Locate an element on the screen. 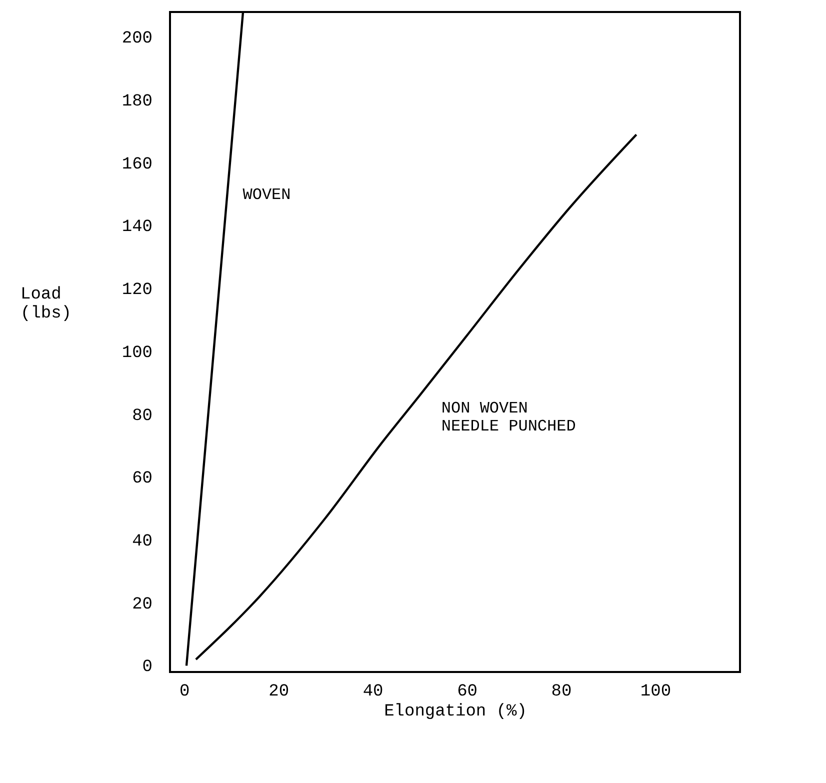 This screenshot has width=826, height=783. x-tick-label: 20 is located at coordinates (279, 692).